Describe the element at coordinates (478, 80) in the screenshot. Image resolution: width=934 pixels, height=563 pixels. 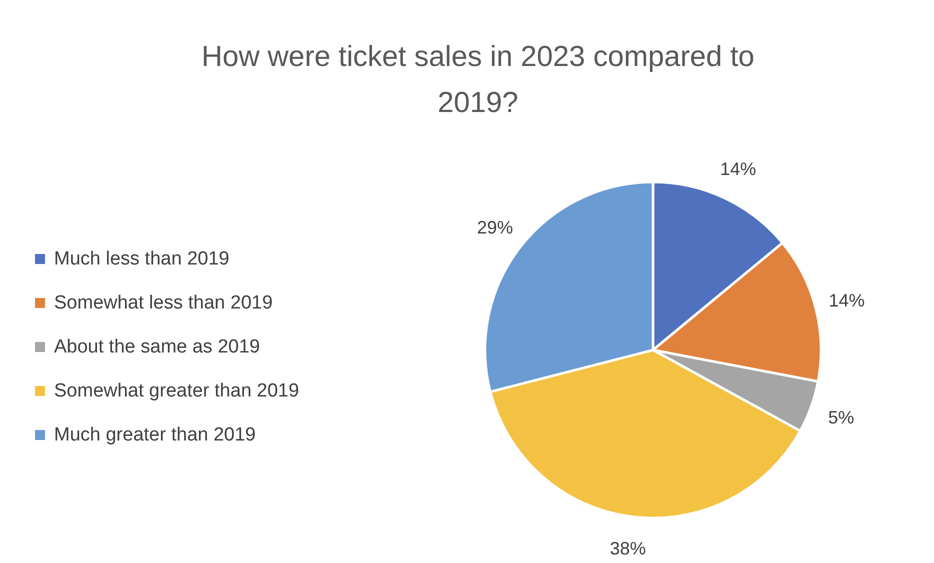
I see `chart-title: How were ticket sales in 2023 compared to 2019?` at that location.